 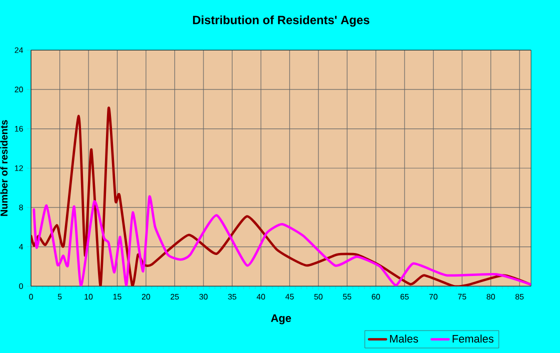 What do you see at coordinates (4, 168) in the screenshot?
I see `y-axis-title: Number of residents` at bounding box center [4, 168].